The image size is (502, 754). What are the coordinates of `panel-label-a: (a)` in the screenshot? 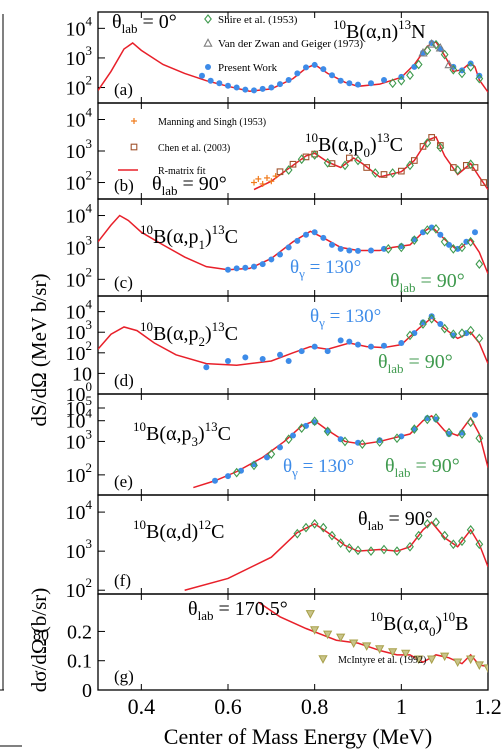 It's located at (123, 89).